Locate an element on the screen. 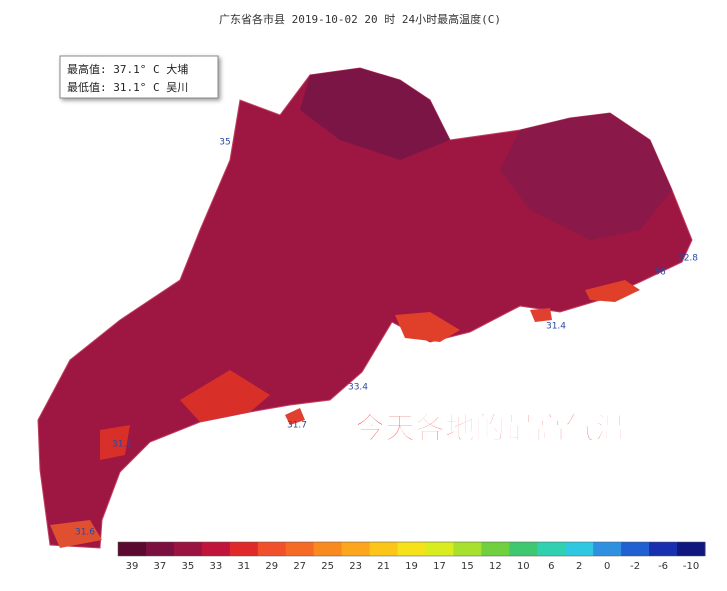 The image size is (727, 591). legend-label: 12 is located at coordinates (495, 566).